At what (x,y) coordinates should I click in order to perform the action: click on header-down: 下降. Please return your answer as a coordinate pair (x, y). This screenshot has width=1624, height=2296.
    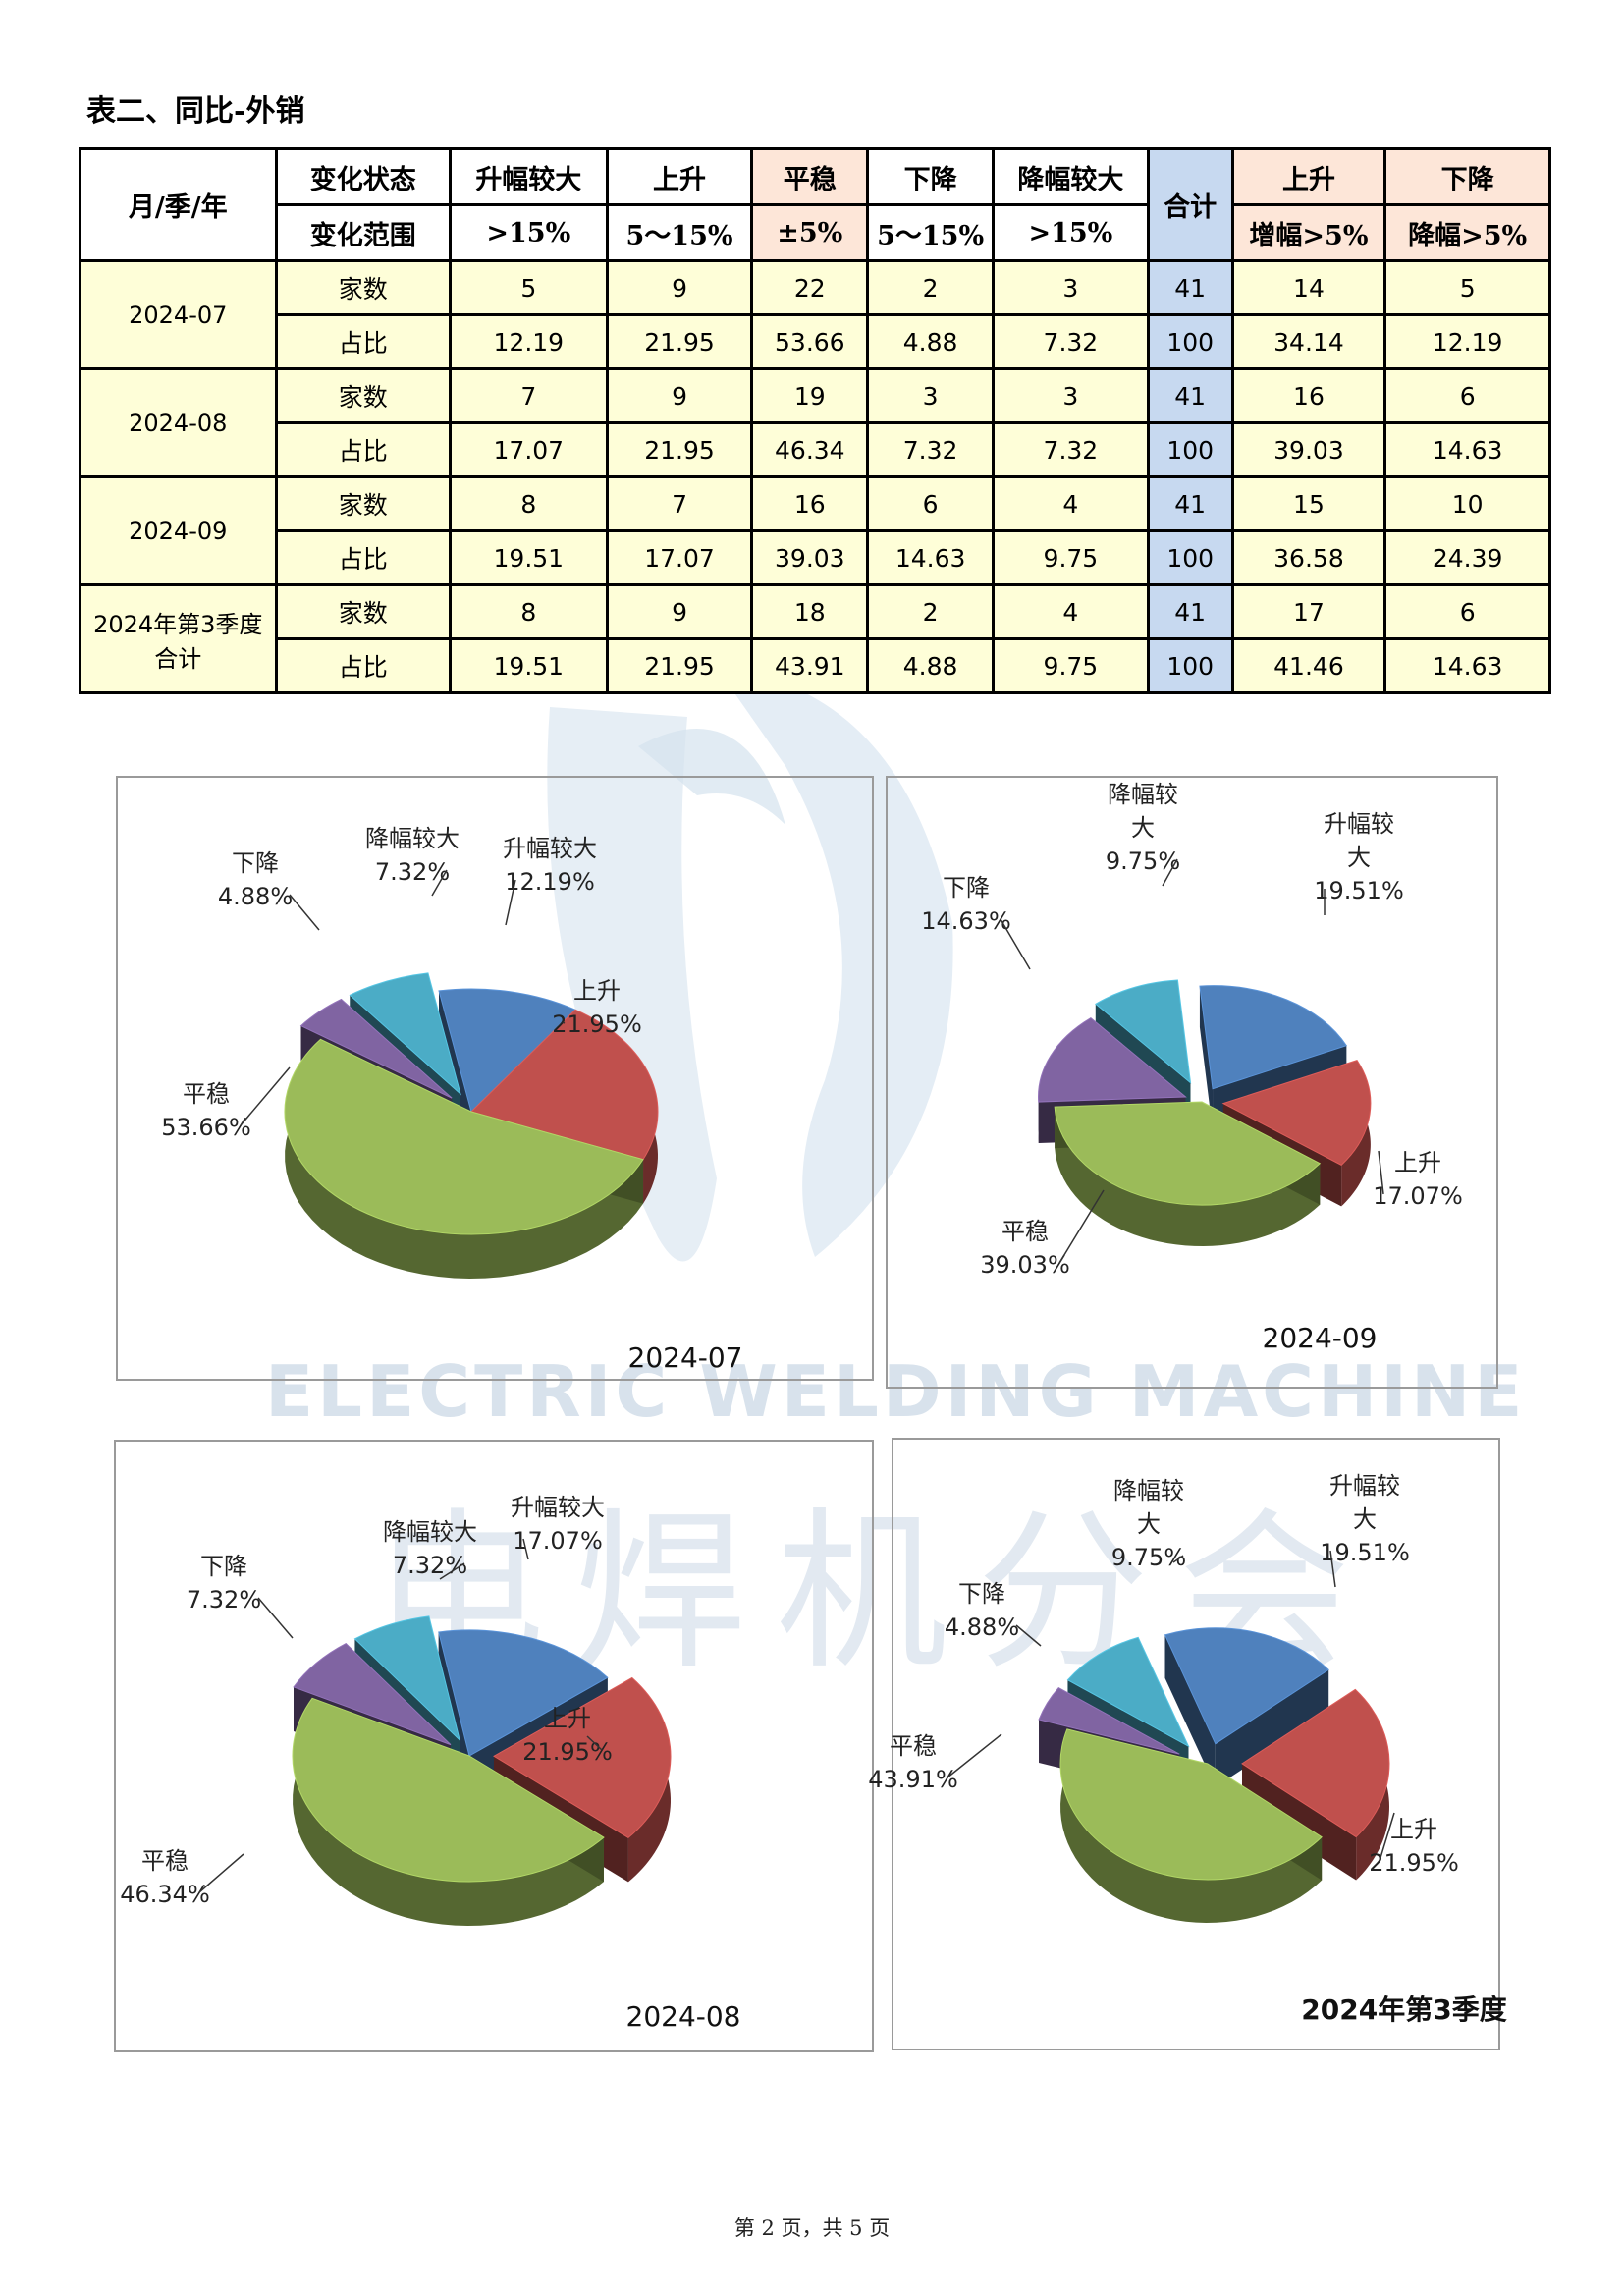
    Looking at the image, I should click on (1467, 176).